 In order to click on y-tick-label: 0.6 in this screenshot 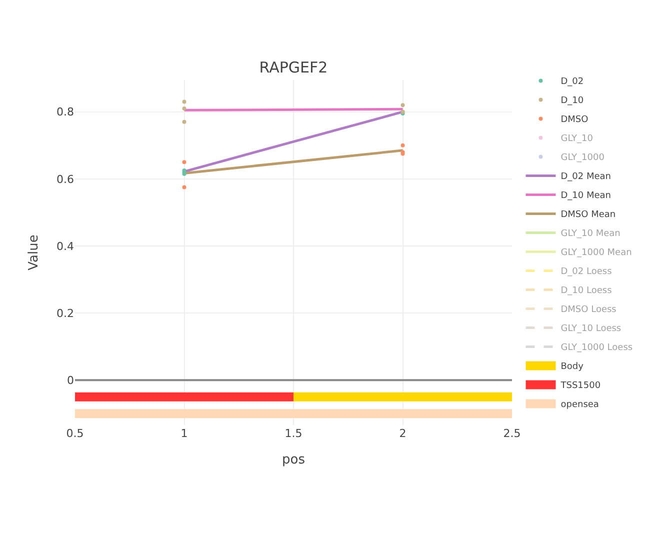, I will do `click(65, 179)`.